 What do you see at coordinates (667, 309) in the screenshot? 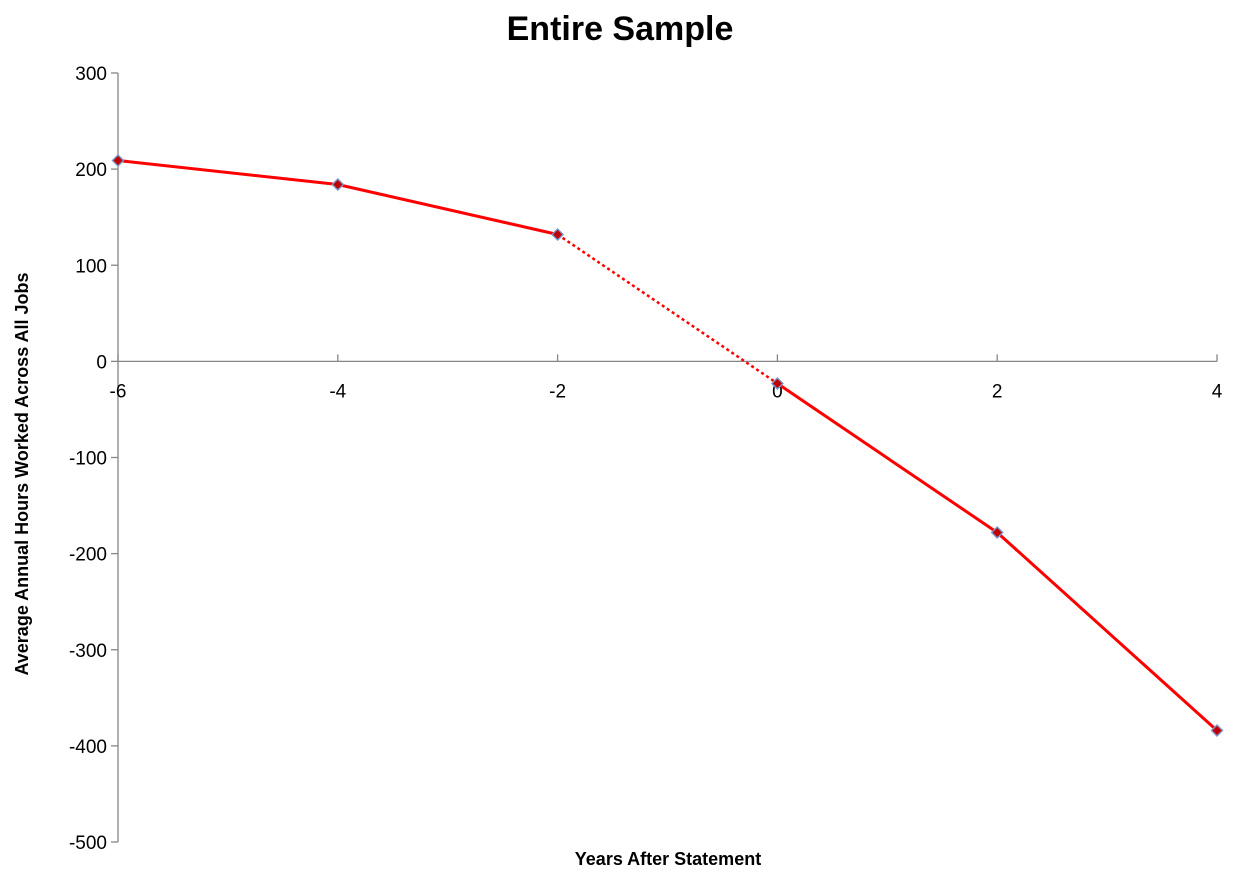
I see `series-segment-dotted` at bounding box center [667, 309].